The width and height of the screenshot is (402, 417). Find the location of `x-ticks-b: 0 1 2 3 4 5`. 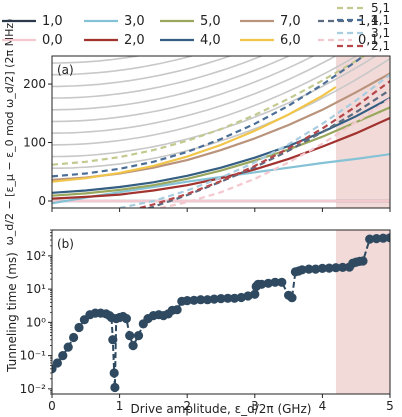

x-ticks-b: 0 1 2 3 4 5 is located at coordinates (221, 403).